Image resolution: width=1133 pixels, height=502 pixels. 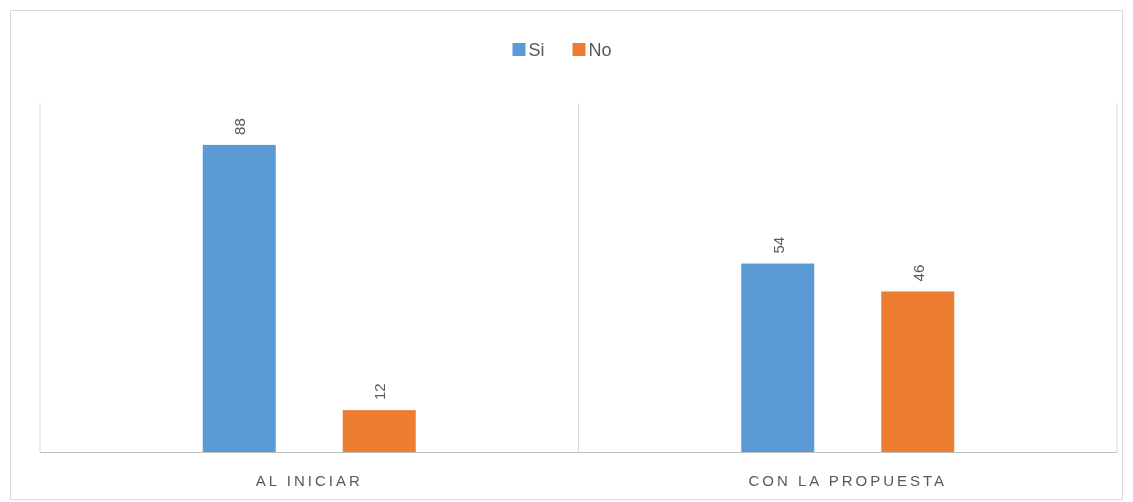 What do you see at coordinates (778, 245) in the screenshot?
I see `data-label: 54` at bounding box center [778, 245].